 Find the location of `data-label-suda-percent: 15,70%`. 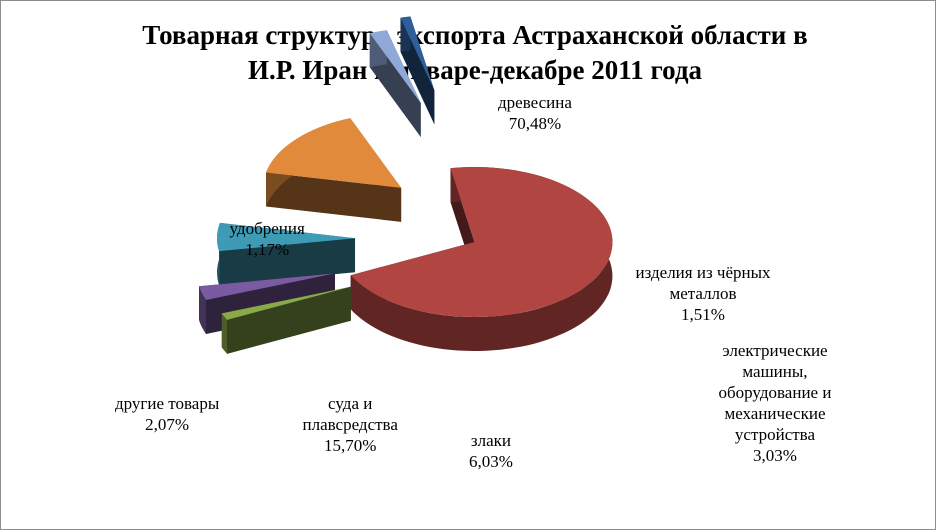

data-label-suda-percent: 15,70% is located at coordinates (350, 445).